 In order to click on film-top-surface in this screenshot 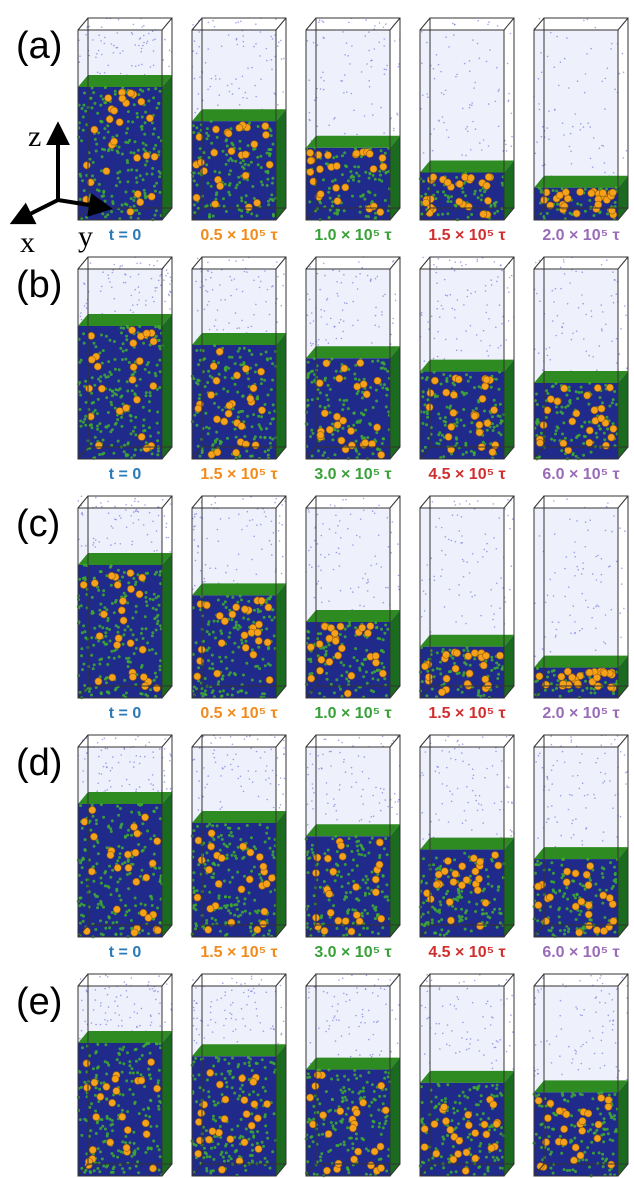, I will do `click(239, 817)`.